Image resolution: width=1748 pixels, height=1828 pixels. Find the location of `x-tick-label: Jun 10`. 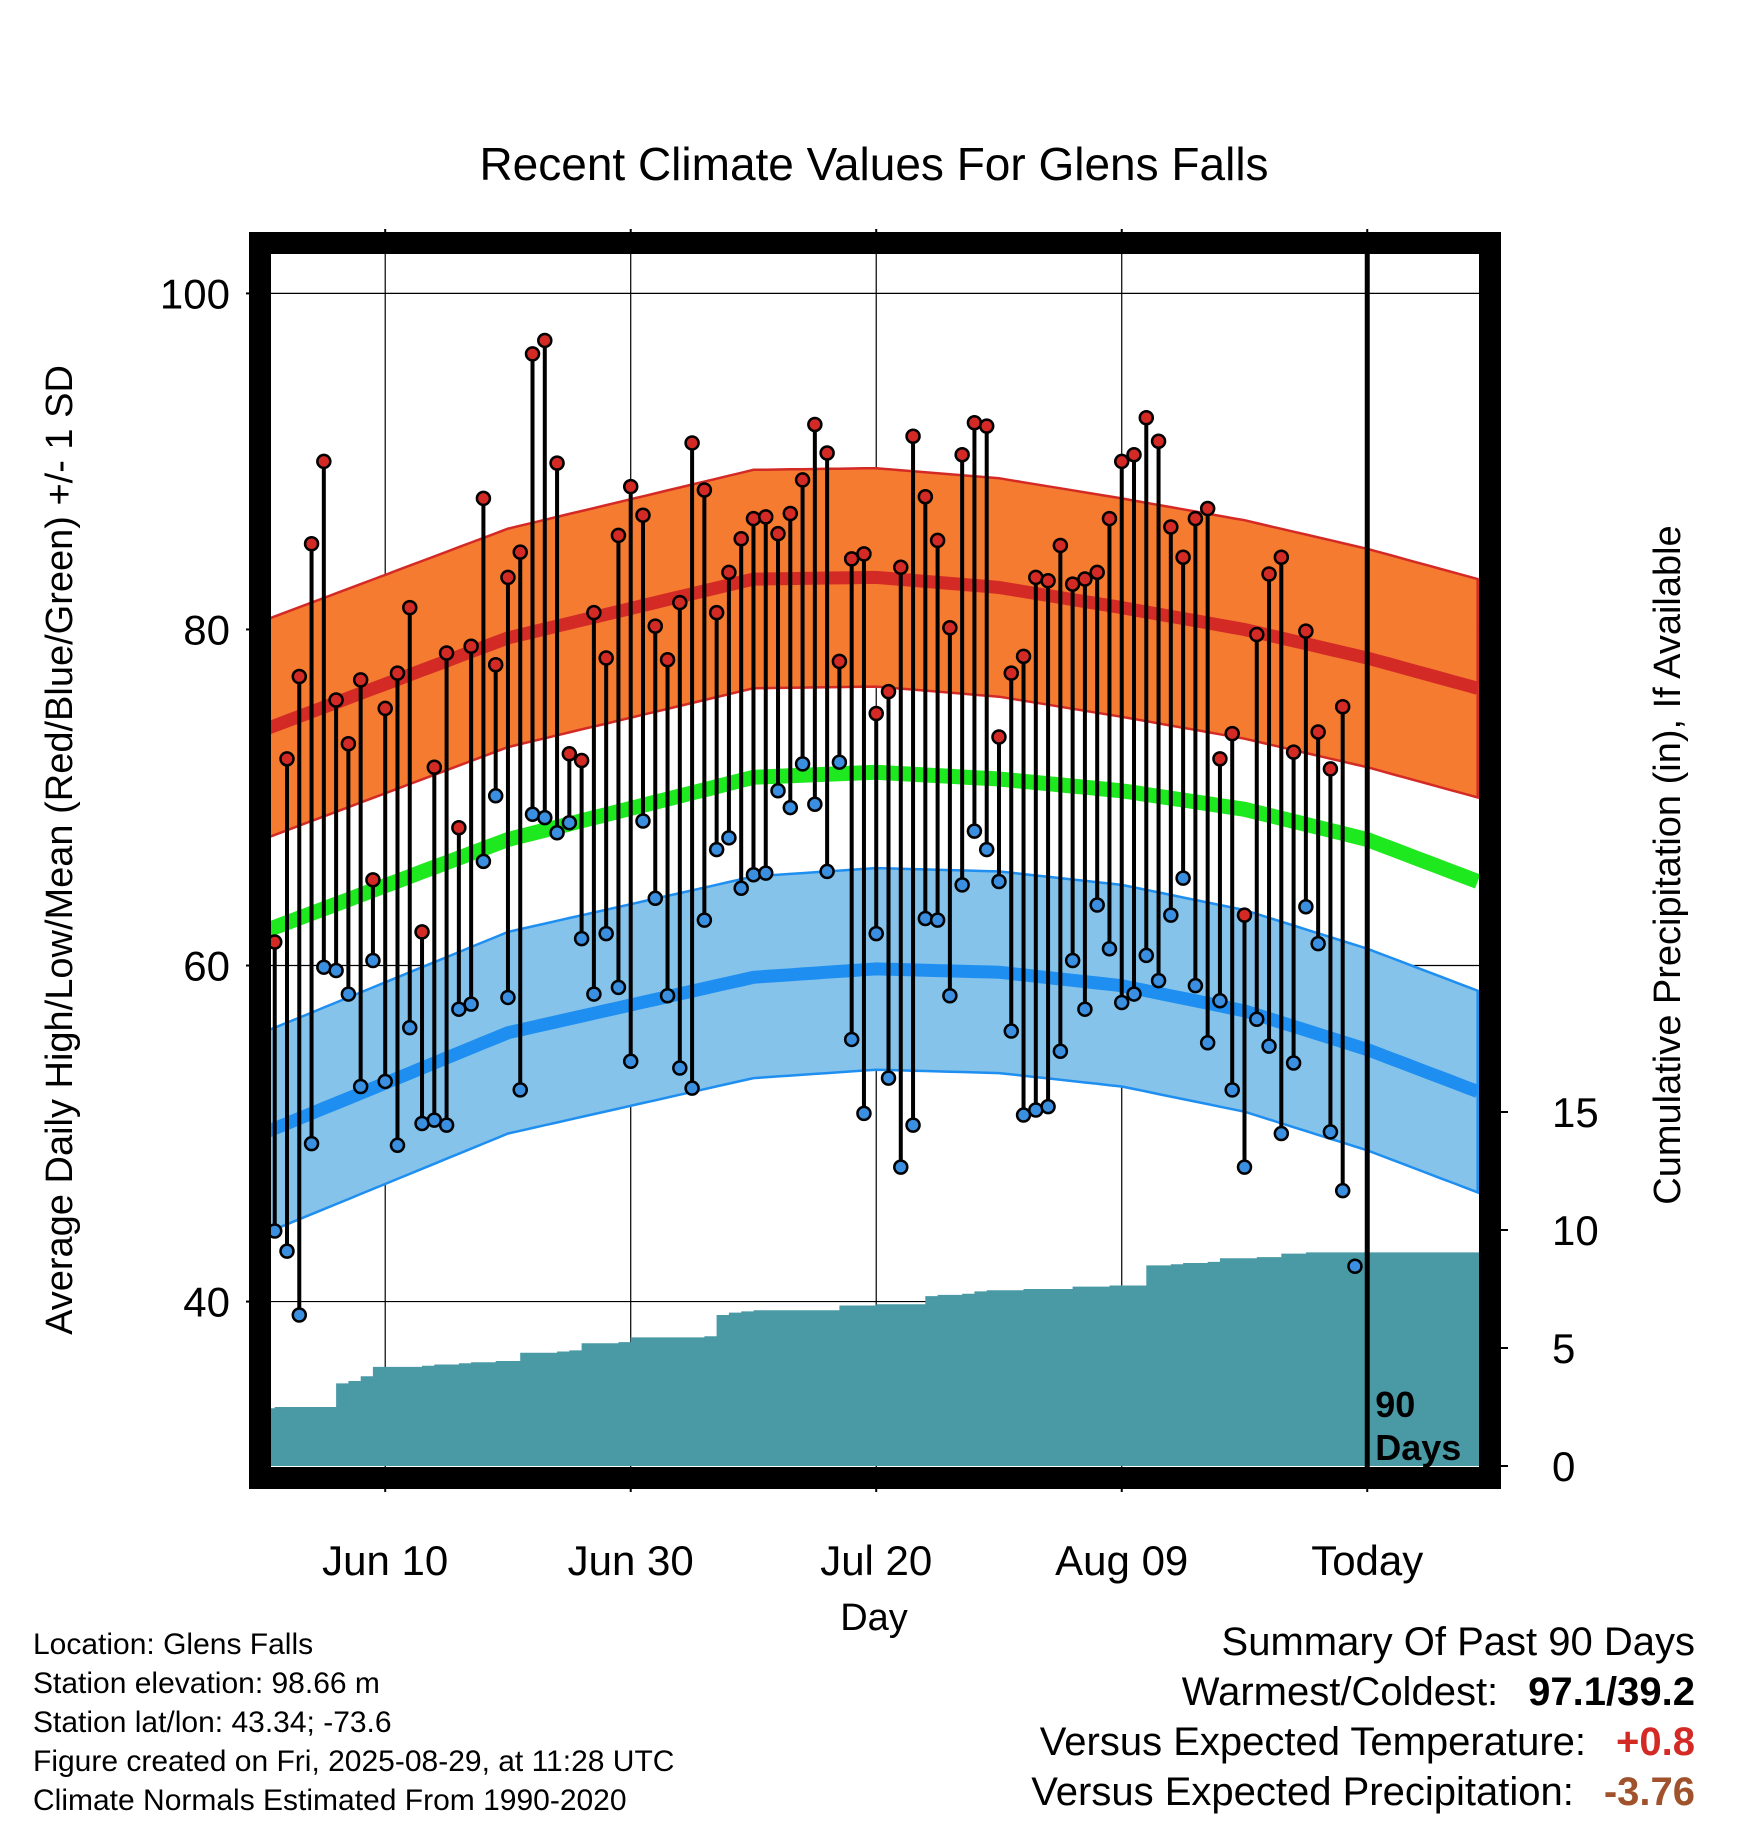

x-tick-label: Jun 10 is located at coordinates (385, 1560).